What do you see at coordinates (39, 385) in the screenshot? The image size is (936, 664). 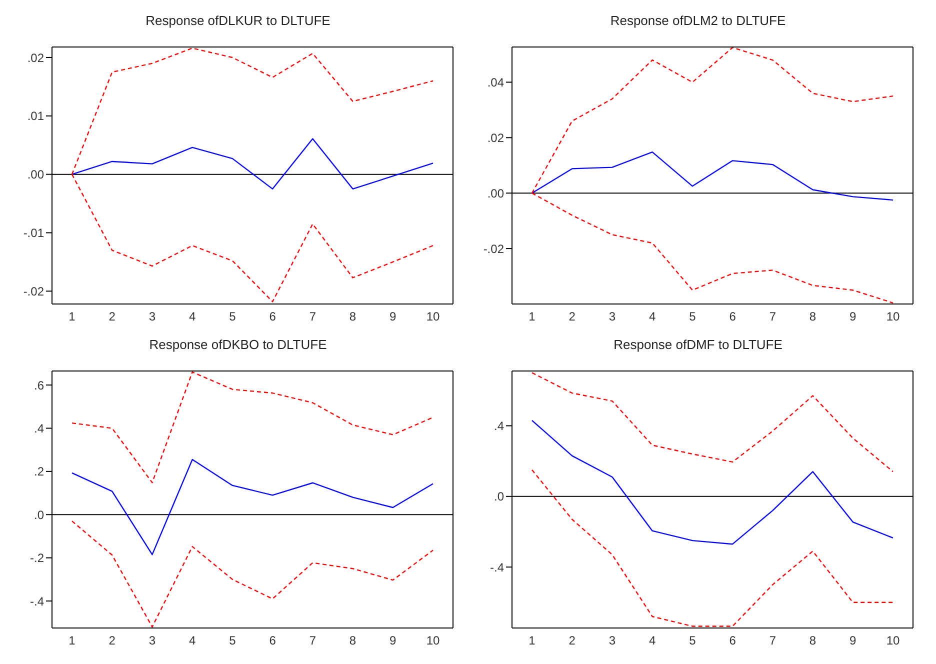 I see `y-tick-label: .6` at bounding box center [39, 385].